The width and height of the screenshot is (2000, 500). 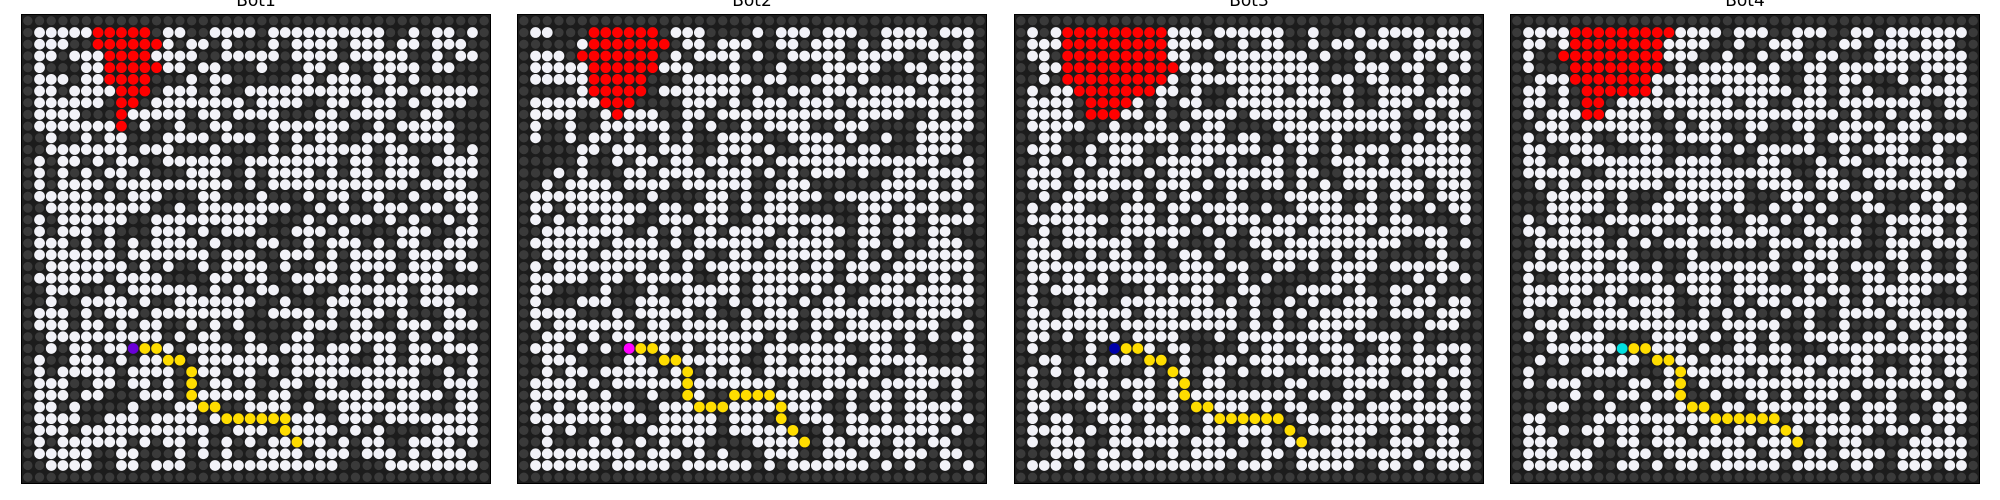 What do you see at coordinates (1255, 419) in the screenshot?
I see `path-cell` at bounding box center [1255, 419].